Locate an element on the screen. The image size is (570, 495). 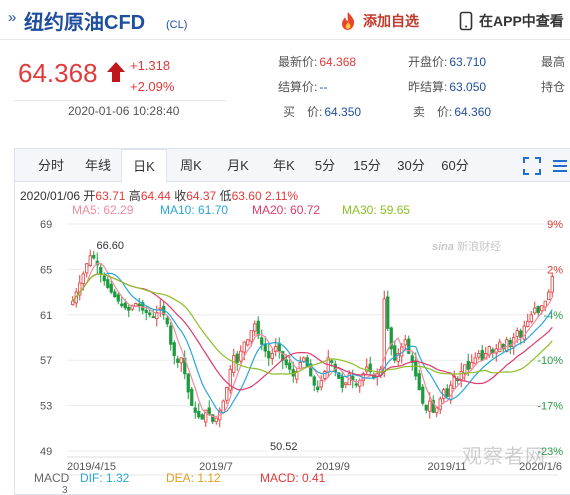
quote-field-high: 最高 is located at coordinates (554, 61).